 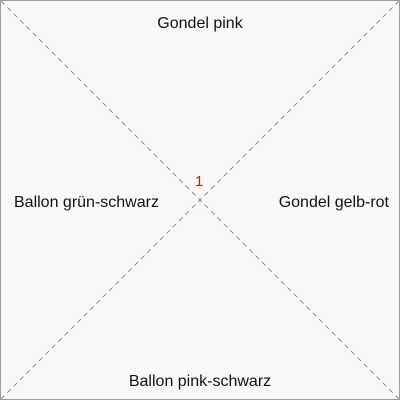 I want to click on option-right-label: Gondel gelb-rot, so click(x=333, y=202).